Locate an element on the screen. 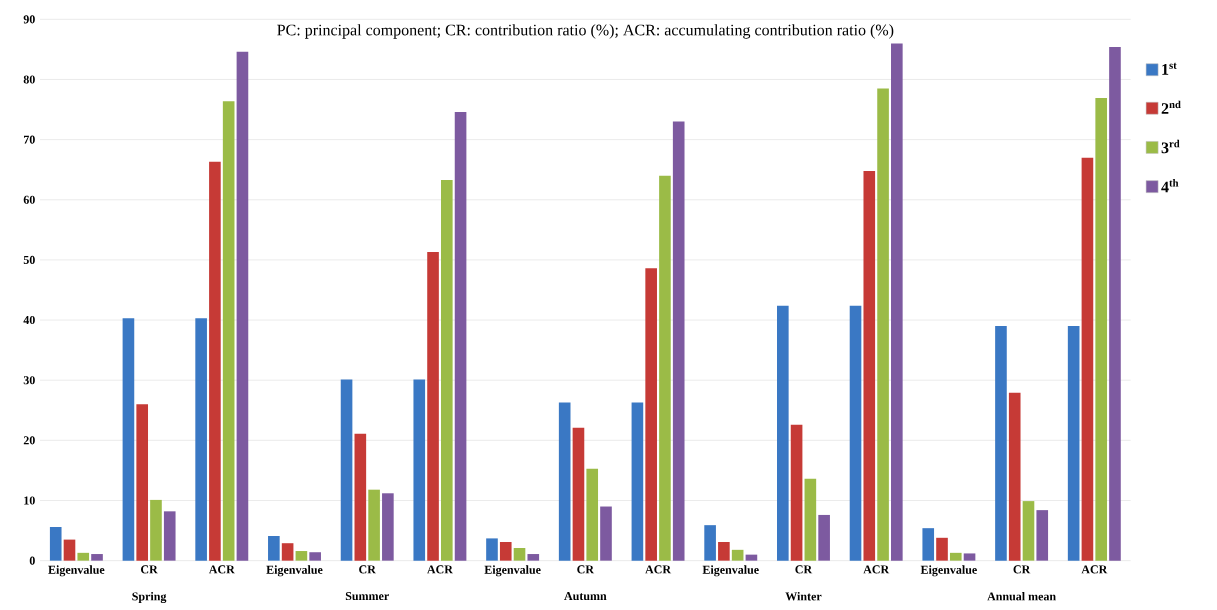  y-tick-label: 10 is located at coordinates (29, 500).